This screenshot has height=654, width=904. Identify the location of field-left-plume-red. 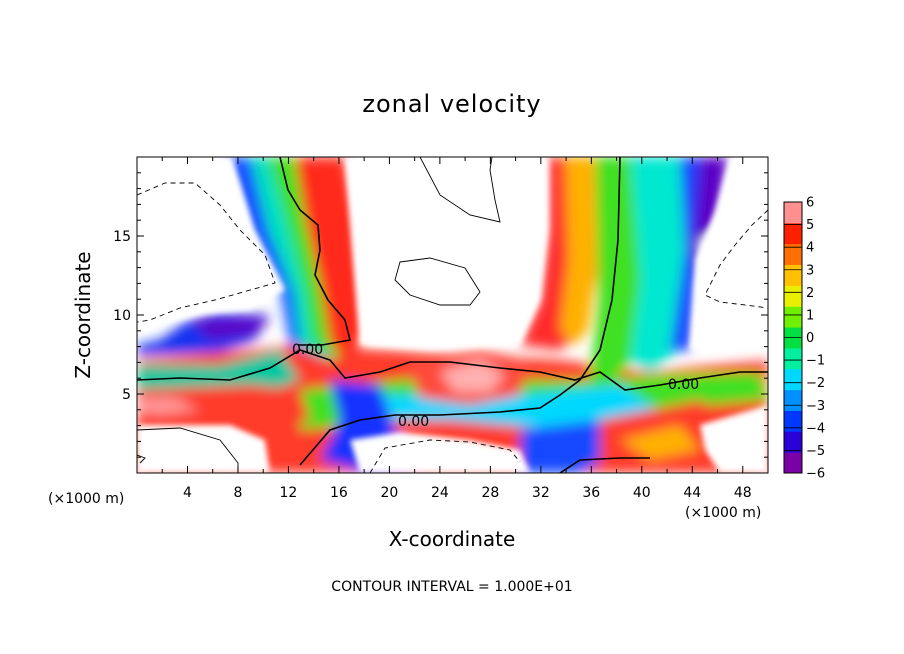
(330, 258).